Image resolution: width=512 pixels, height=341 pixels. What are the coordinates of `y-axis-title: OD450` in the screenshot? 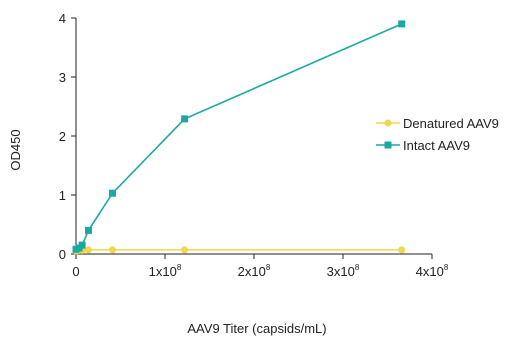 It's located at (15, 149).